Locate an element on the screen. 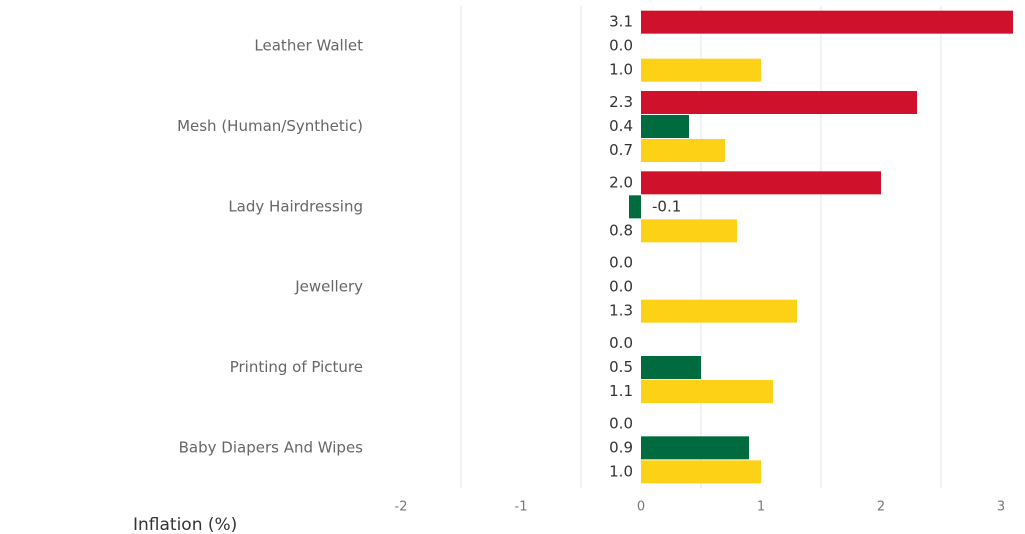 This screenshot has width=1025, height=534. data-label: 0.9 is located at coordinates (621, 447).